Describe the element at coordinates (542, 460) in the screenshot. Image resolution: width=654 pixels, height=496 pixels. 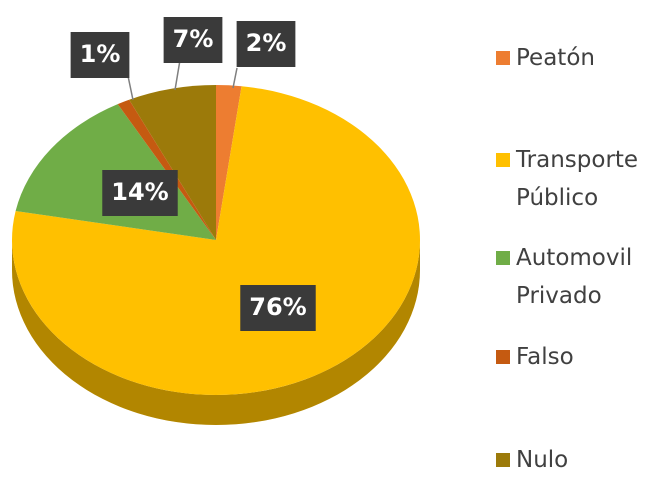
I see `legend-label: Nulo` at that location.